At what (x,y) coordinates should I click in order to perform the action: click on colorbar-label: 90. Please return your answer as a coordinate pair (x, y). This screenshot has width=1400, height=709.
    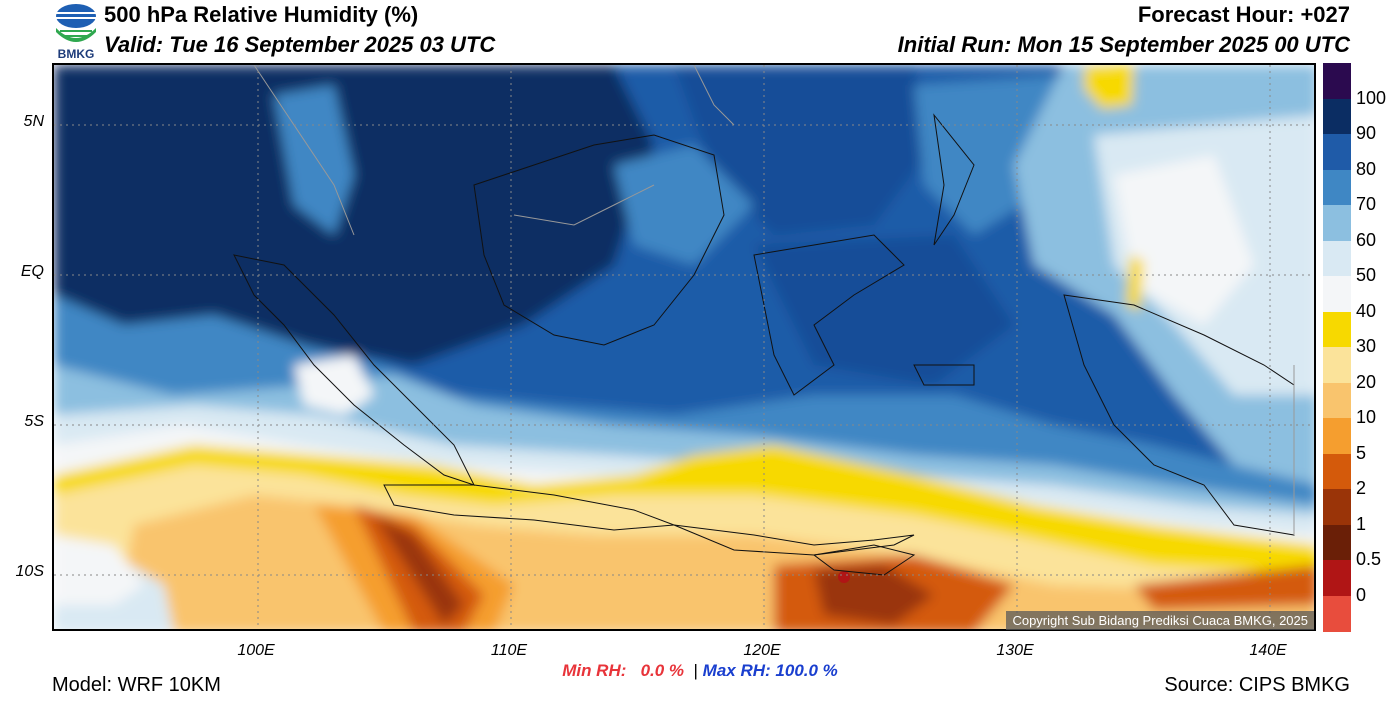
    Looking at the image, I should click on (1366, 133).